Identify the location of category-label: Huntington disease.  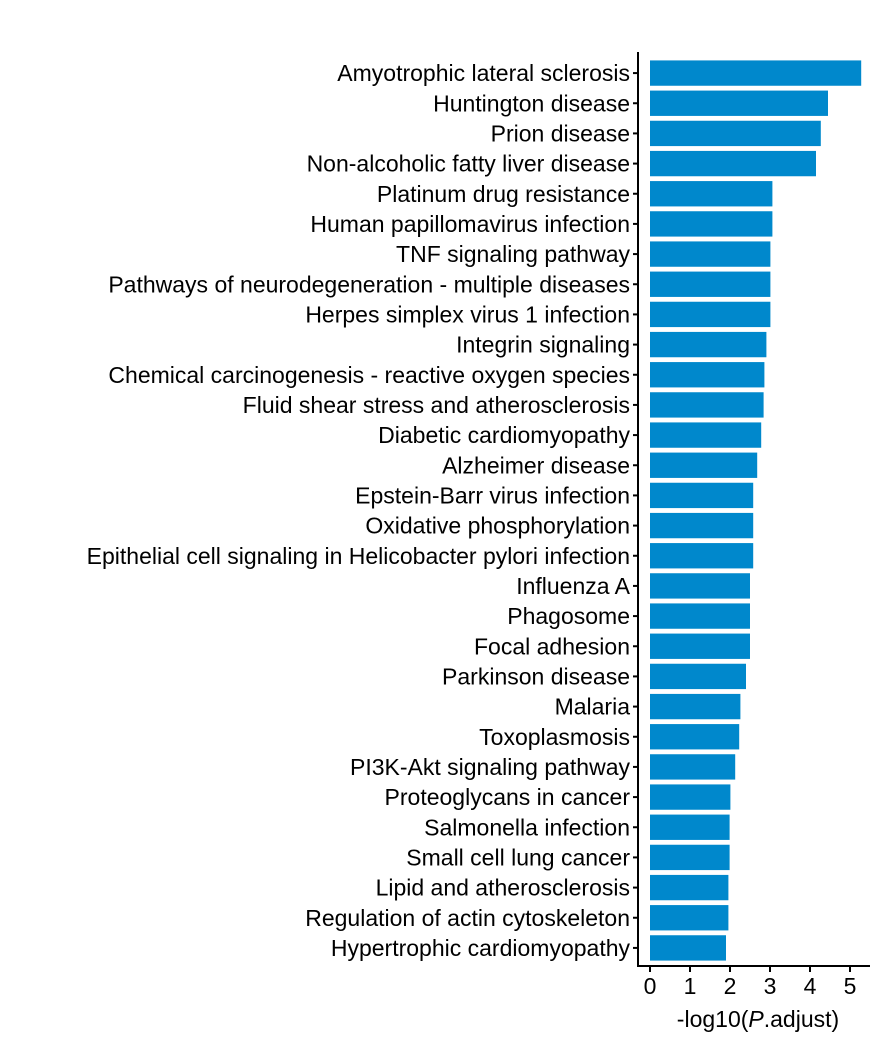
(531, 103).